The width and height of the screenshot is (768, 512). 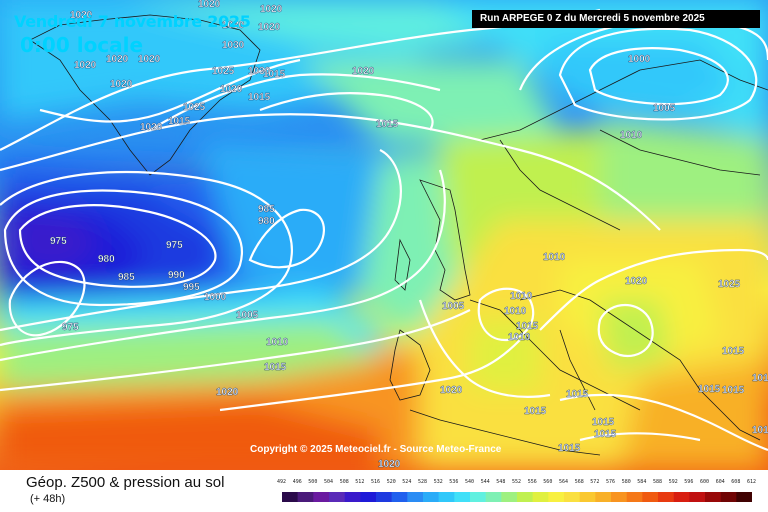 I want to click on colorbar-tick-label: 576, so click(x=611, y=482).